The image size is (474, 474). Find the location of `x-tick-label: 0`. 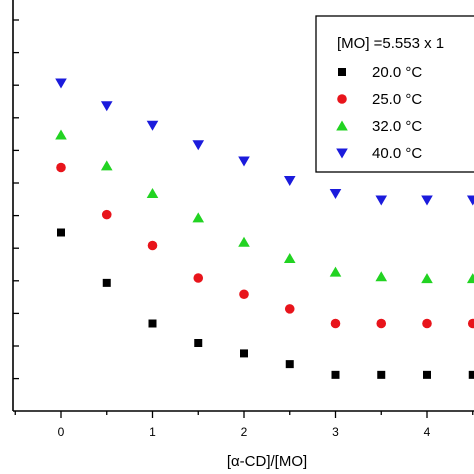

x-tick-label: 0 is located at coordinates (61, 432).